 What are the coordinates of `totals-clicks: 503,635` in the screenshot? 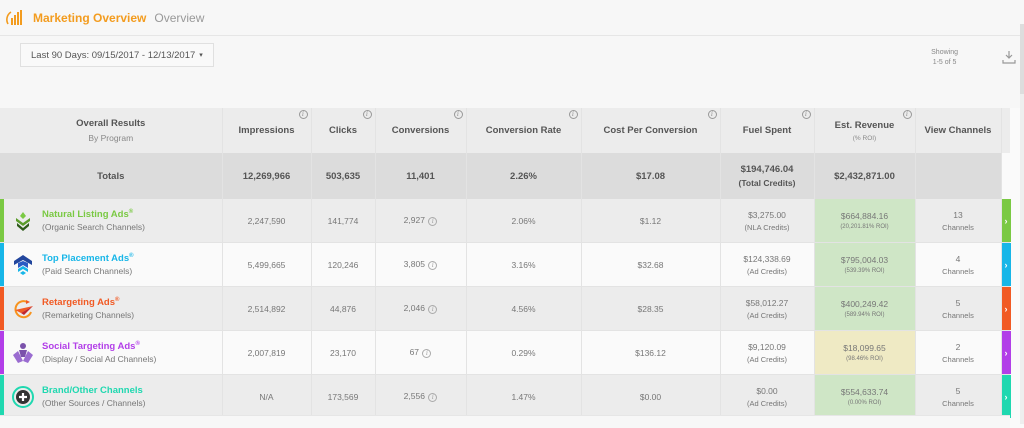 It's located at (343, 176).